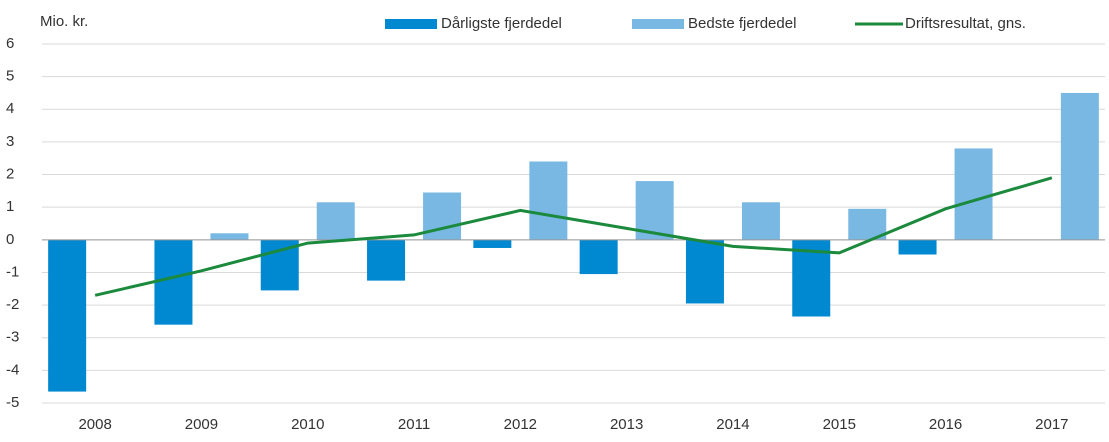 The width and height of the screenshot is (1109, 442). What do you see at coordinates (965, 23) in the screenshot?
I see `legend-label: Driftsresultat, gns.` at bounding box center [965, 23].